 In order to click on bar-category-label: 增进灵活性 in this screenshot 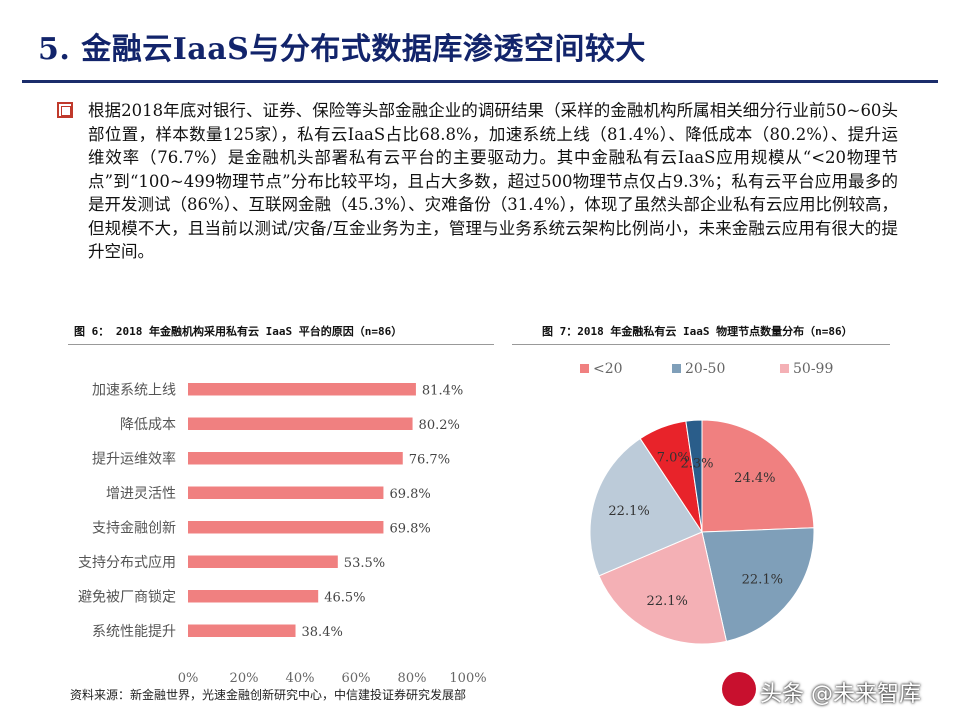, I will do `click(141, 494)`.